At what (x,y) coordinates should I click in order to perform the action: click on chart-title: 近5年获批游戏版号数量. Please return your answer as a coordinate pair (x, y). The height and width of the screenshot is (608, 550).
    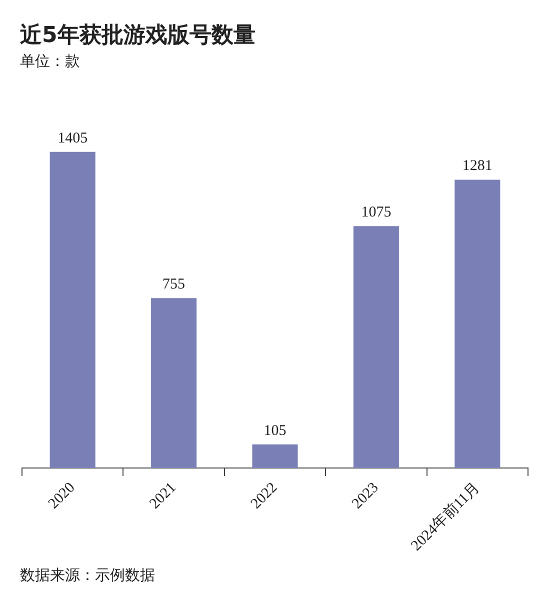
    Looking at the image, I should click on (138, 36).